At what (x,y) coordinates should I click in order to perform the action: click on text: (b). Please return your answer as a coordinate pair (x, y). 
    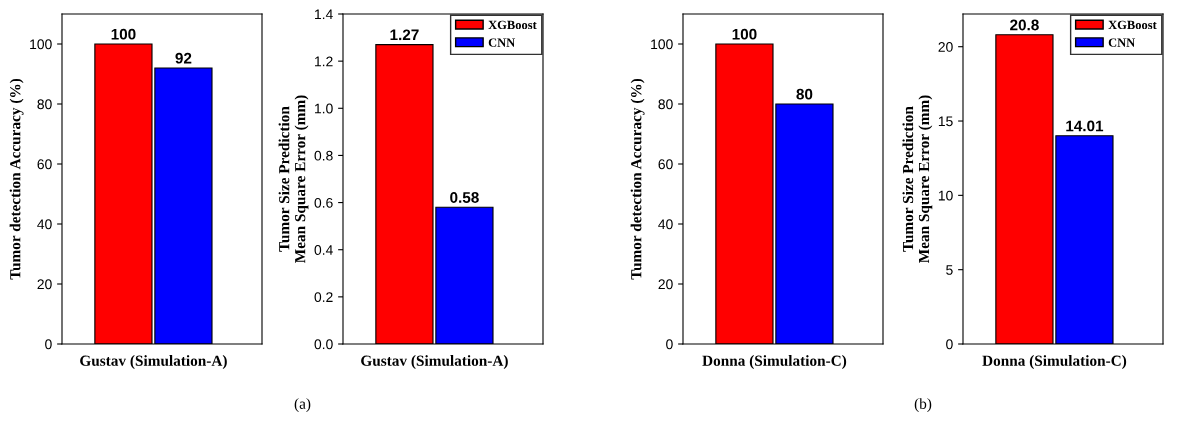
    Looking at the image, I should click on (923, 405).